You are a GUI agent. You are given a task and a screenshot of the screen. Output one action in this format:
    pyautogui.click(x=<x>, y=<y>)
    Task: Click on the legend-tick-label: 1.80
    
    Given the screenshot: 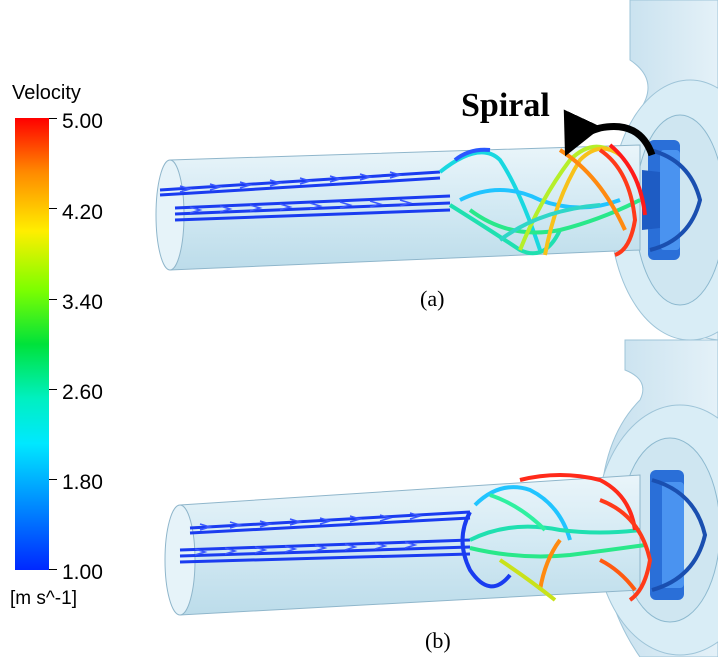 What is the action you would take?
    pyautogui.click(x=82, y=482)
    